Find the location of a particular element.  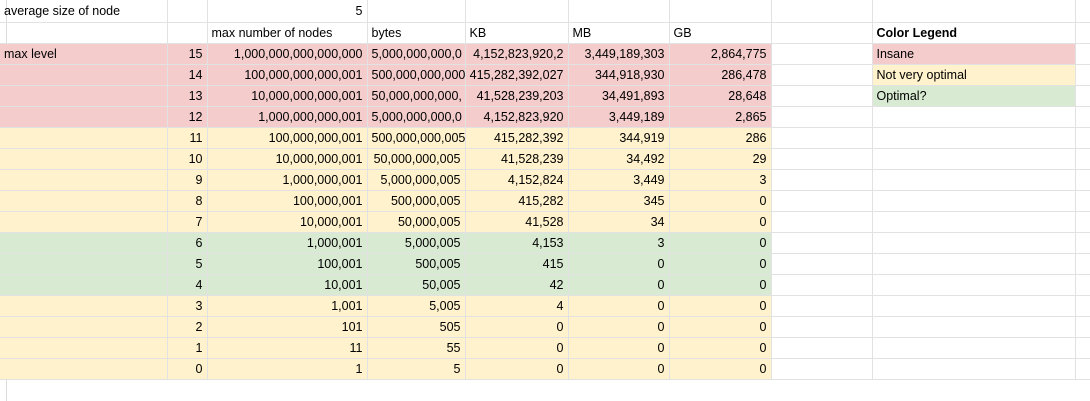

mb-cell: 345 is located at coordinates (619, 201).